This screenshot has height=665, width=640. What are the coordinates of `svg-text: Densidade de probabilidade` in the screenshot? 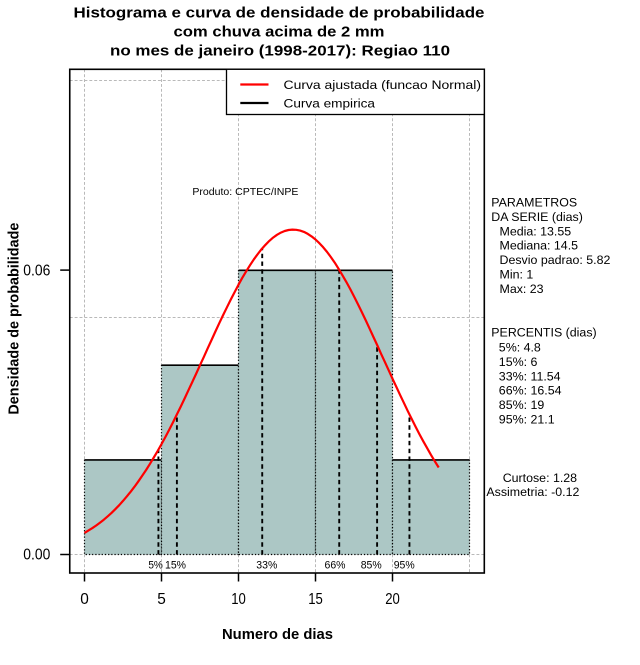 It's located at (14, 319).